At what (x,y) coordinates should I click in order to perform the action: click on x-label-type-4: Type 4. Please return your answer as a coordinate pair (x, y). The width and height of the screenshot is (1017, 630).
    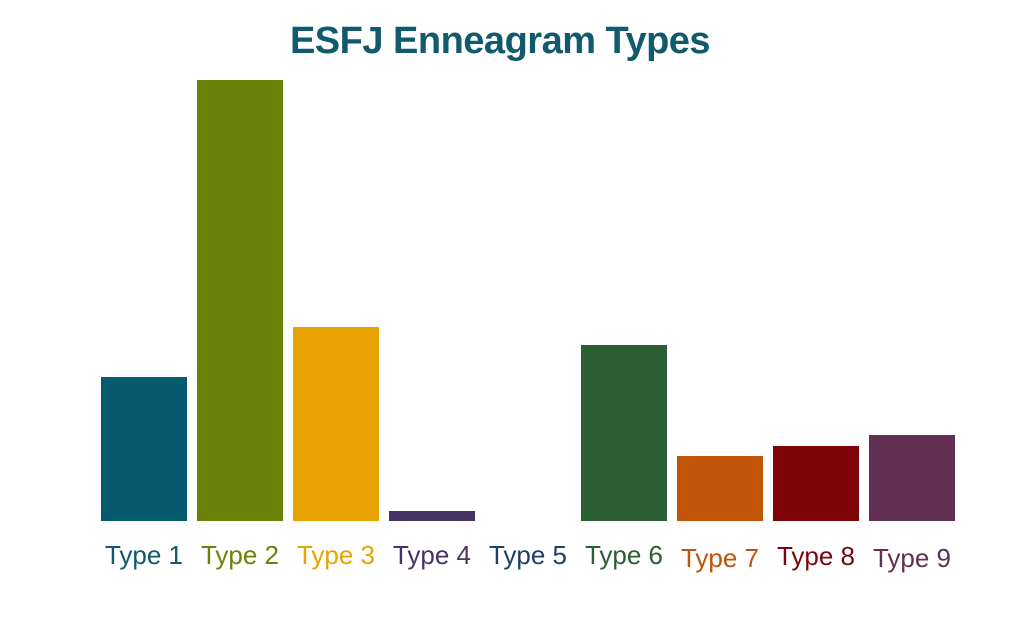
    Looking at the image, I should click on (432, 555).